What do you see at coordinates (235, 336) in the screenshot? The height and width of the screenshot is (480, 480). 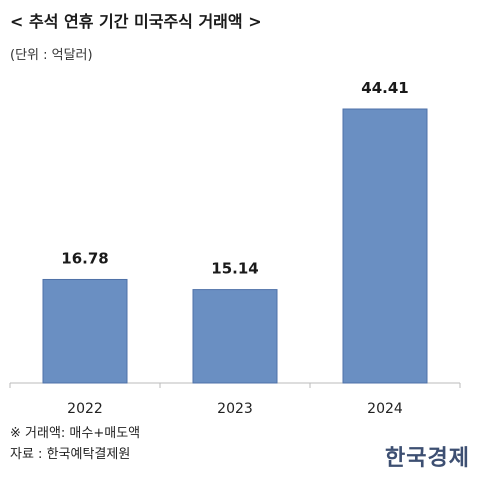 I see `bar-2023` at bounding box center [235, 336].